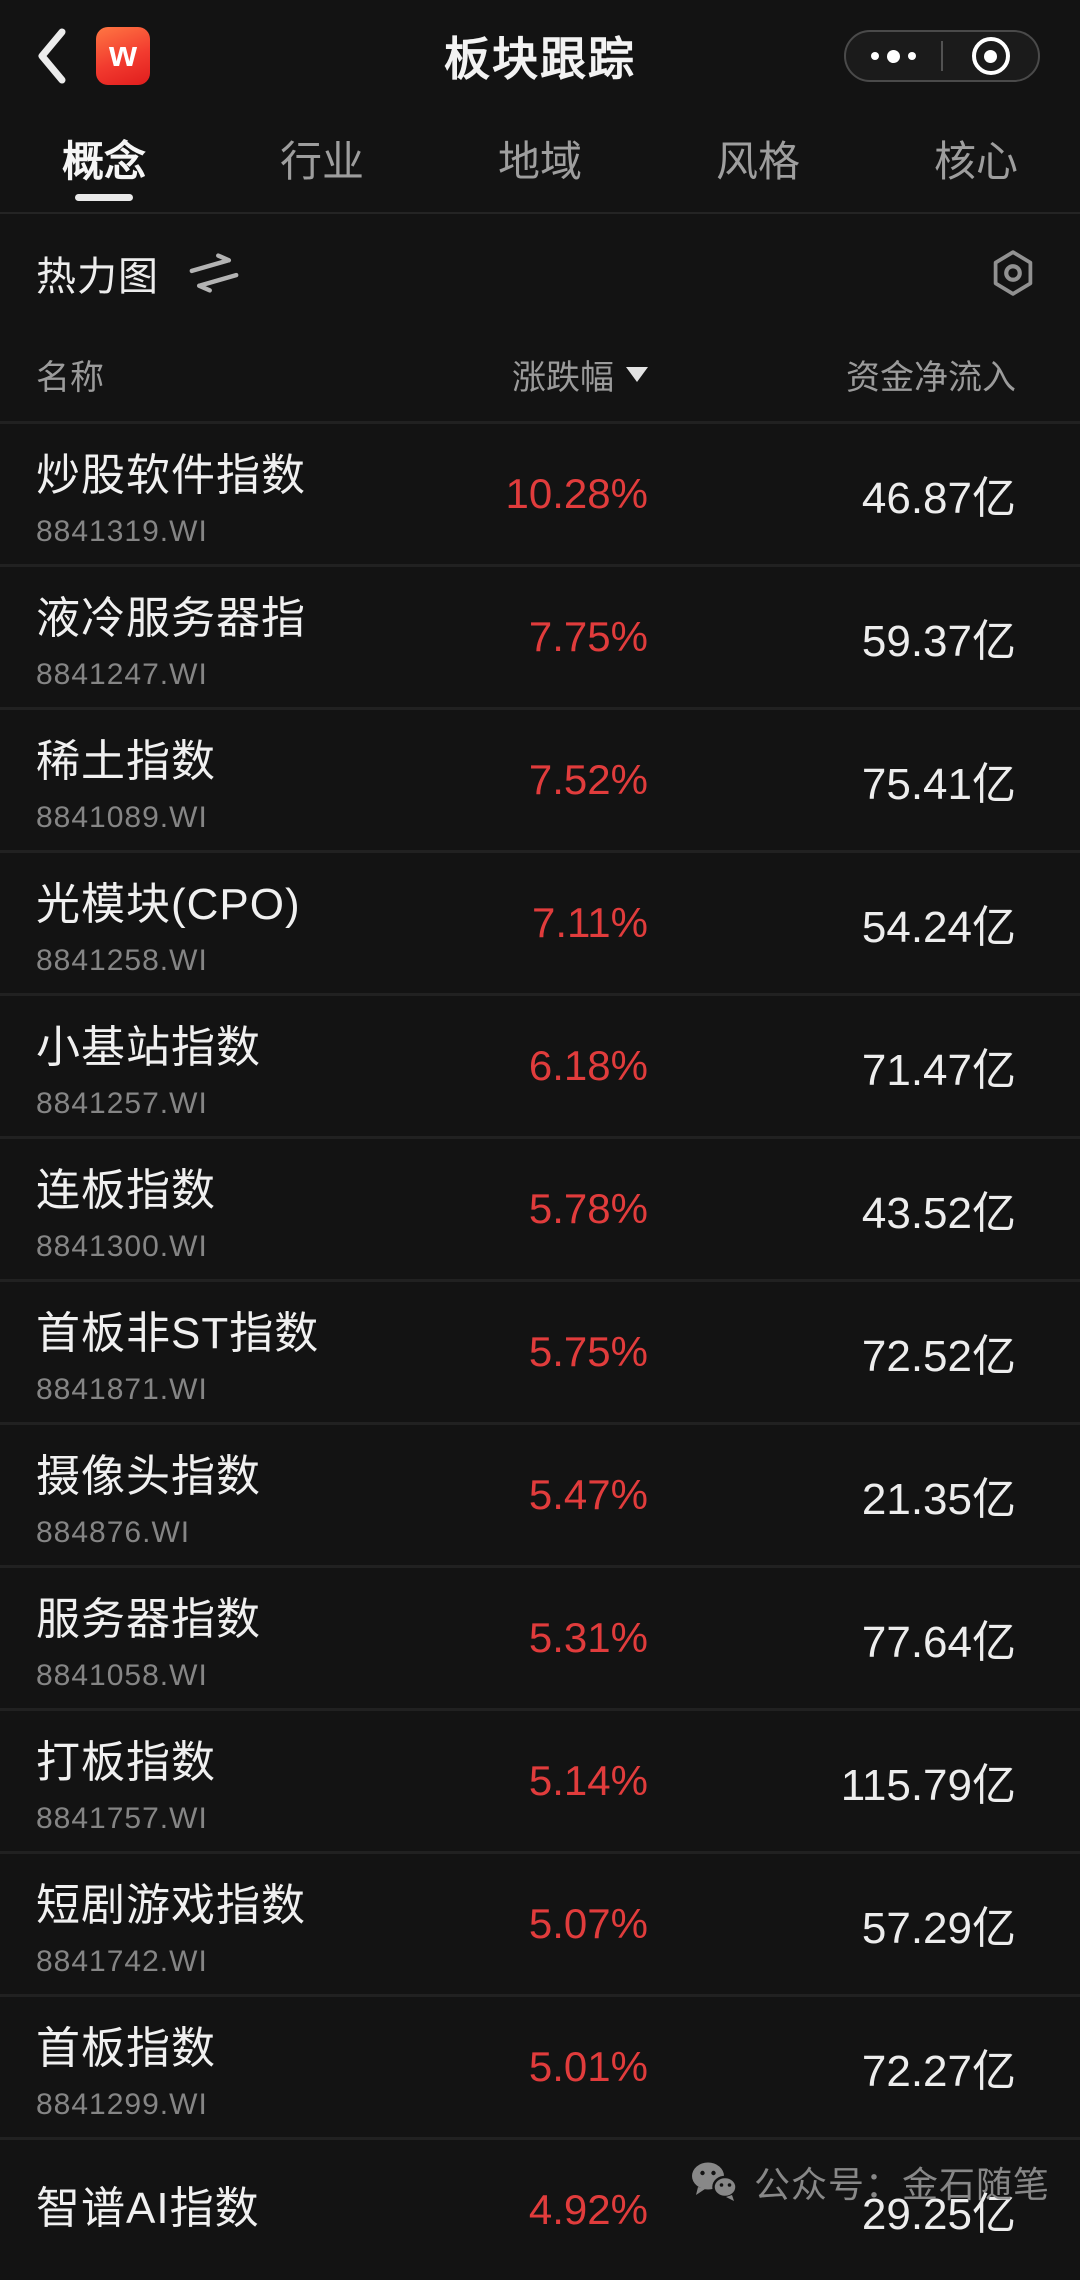 Image resolution: width=1080 pixels, height=2280 pixels. What do you see at coordinates (126, 2048) in the screenshot?
I see `index-name: 首板指数` at bounding box center [126, 2048].